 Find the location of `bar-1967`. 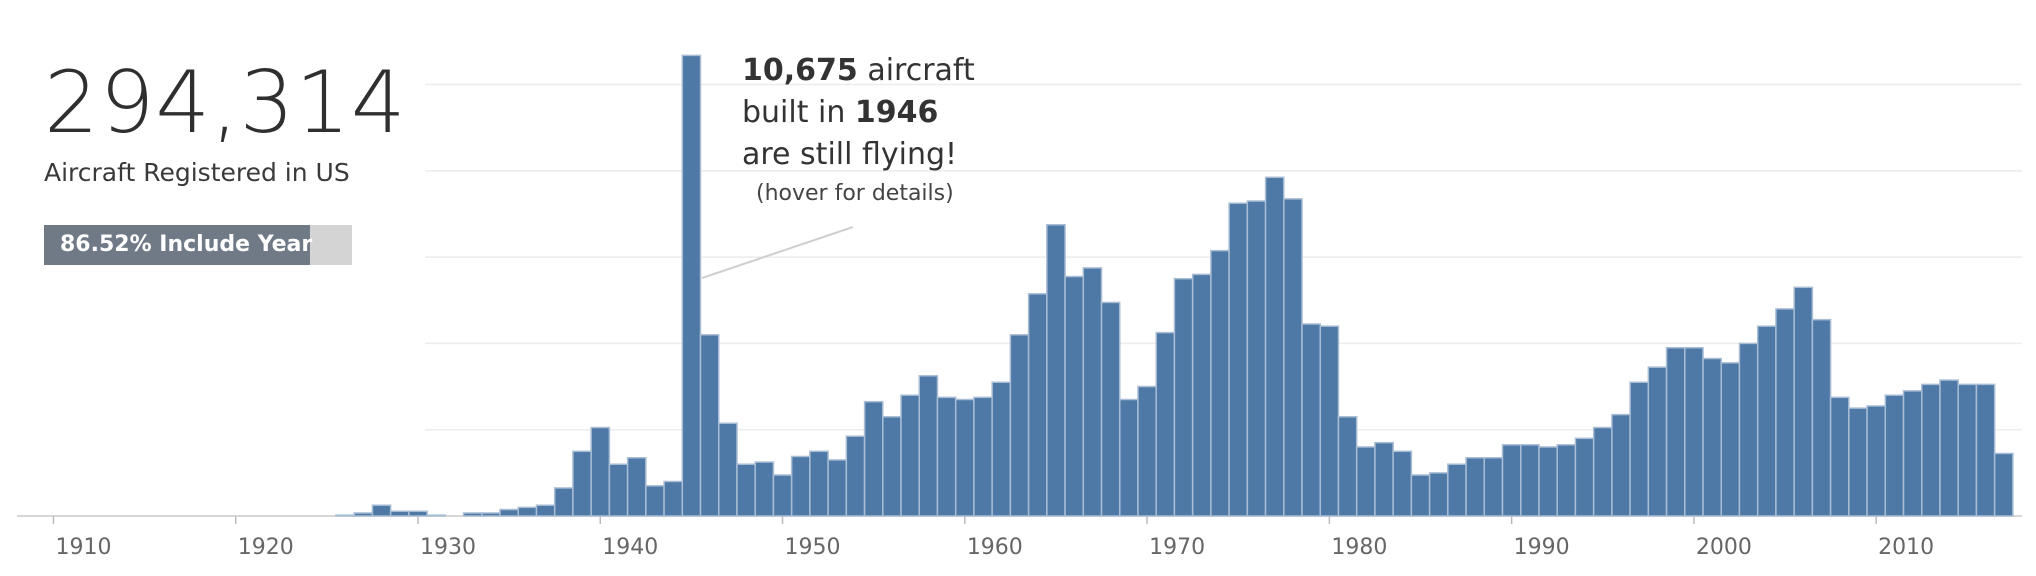

bar-1967 is located at coordinates (1092, 392).